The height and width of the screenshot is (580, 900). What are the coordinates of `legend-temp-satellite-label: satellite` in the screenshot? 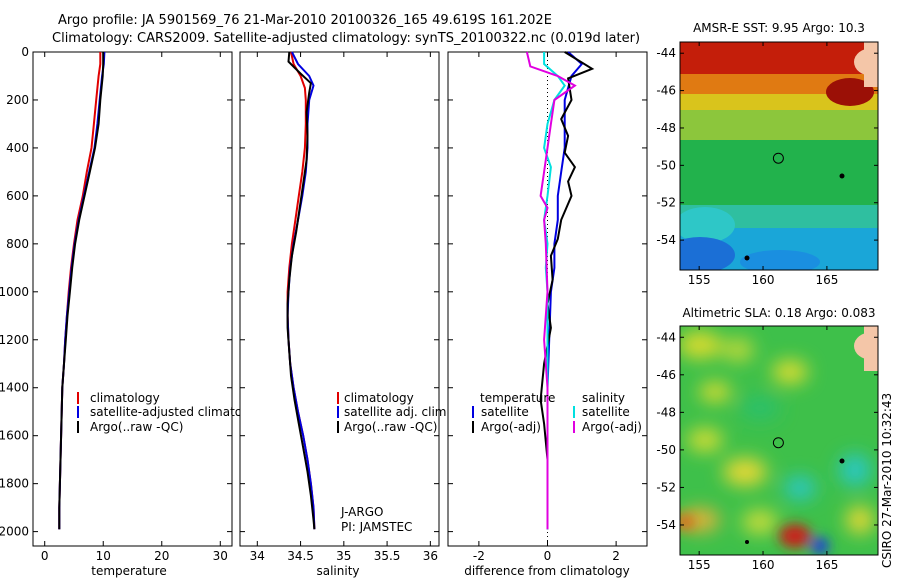 It's located at (505, 412).